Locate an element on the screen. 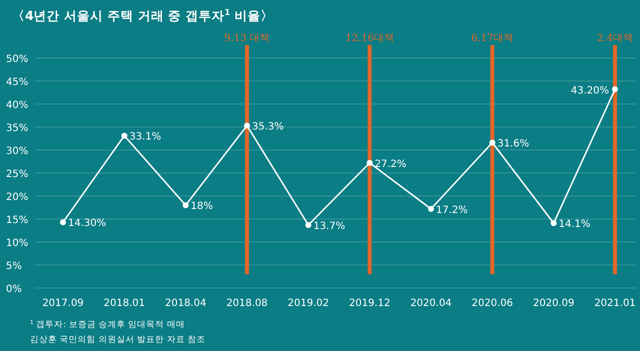 Image resolution: width=640 pixels, height=351 pixels. data-label: 27.2% is located at coordinates (390, 164).